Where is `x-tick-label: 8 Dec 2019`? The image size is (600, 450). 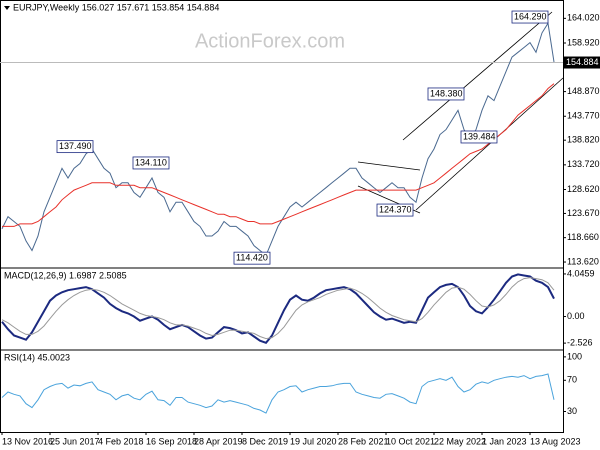 x-tick-label: 8 Dec 2019 is located at coordinates (265, 441).